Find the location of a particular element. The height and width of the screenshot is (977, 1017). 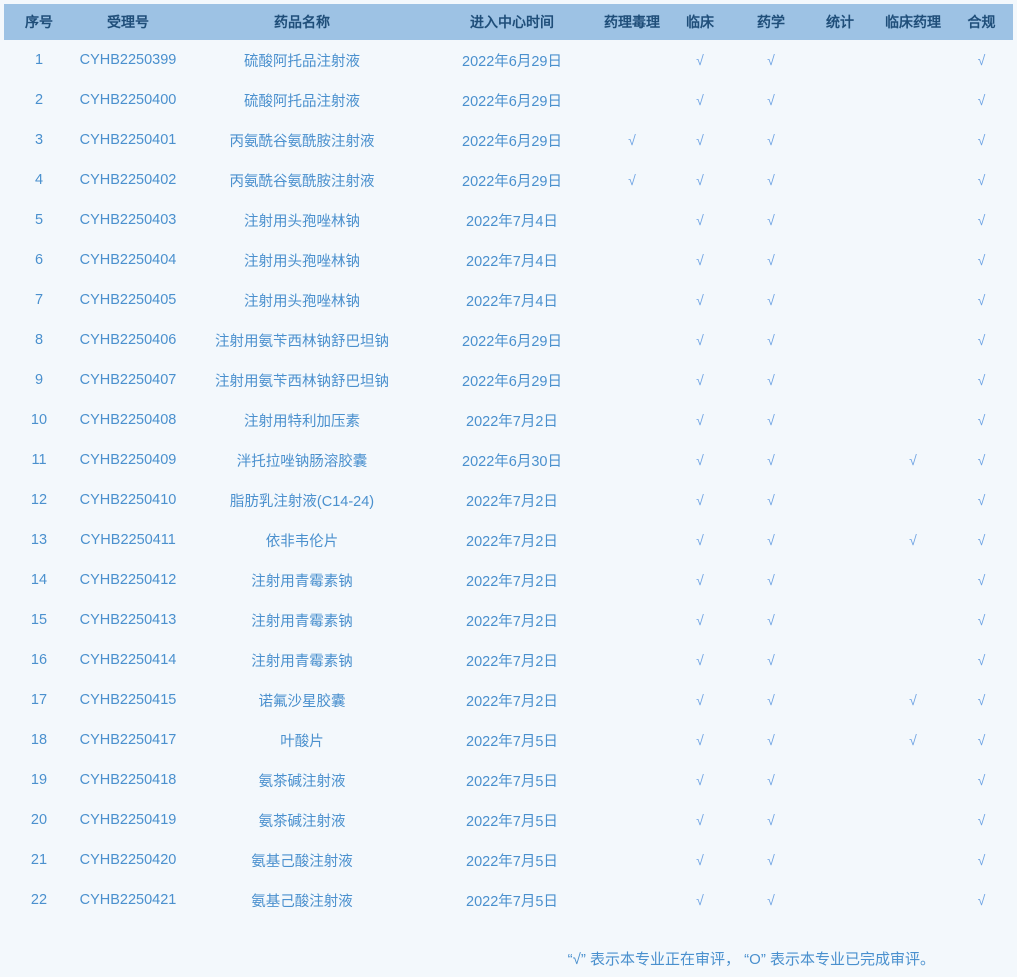

table-row: 4 CYHB2250402 丙氨酰谷氨酰胺注射液 2022年6月29日 √ √ √ √ is located at coordinates (508, 180).